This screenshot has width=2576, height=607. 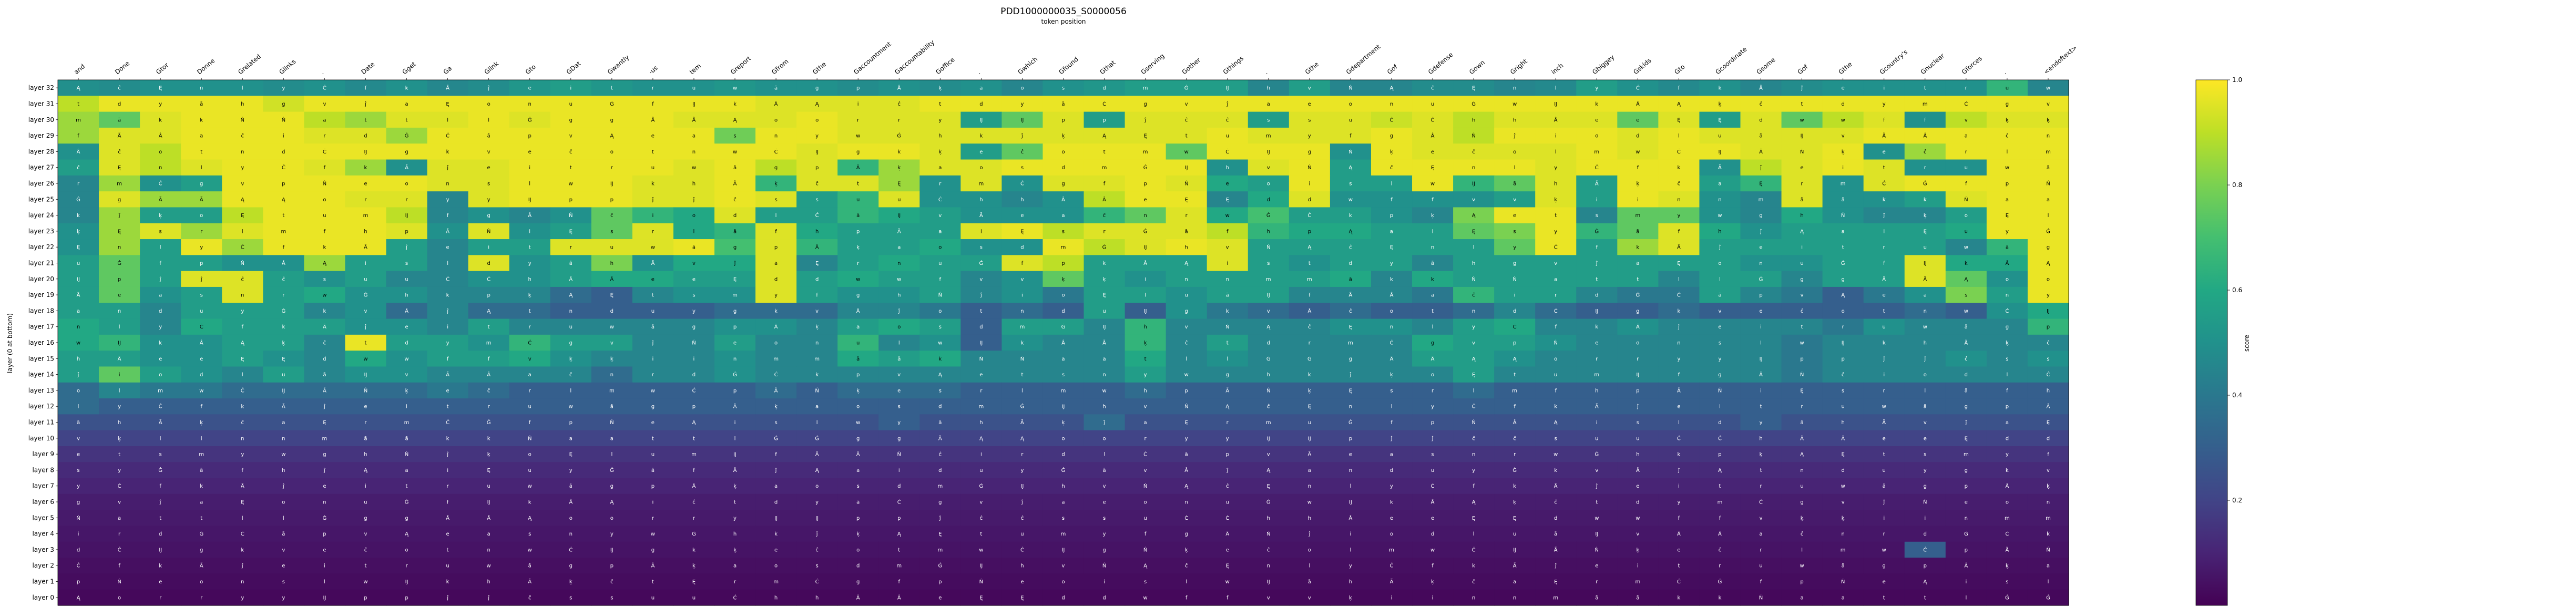 I want to click on heatmap-cell-glyph: u, so click(x=653, y=598).